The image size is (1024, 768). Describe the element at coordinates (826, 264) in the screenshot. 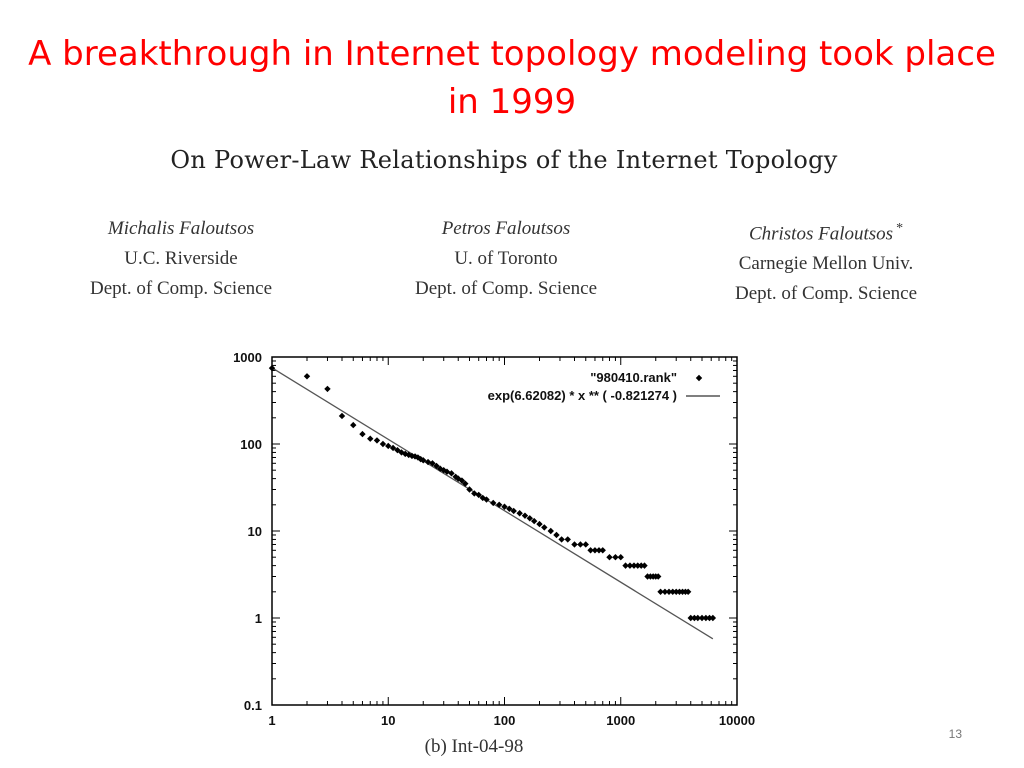

I see `author-affiliation: Carnegie Mellon Univ.` at that location.